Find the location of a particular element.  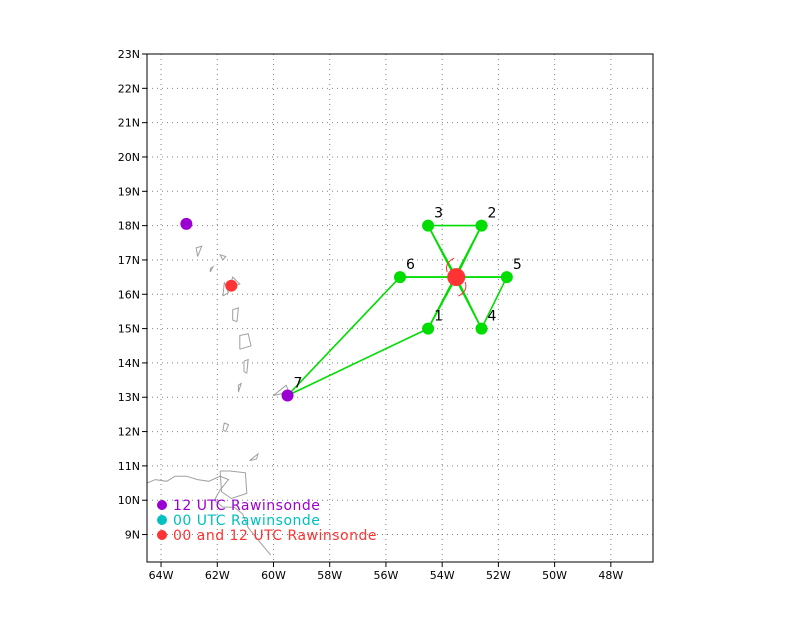

y-tick-label: 18N is located at coordinates (129, 226).